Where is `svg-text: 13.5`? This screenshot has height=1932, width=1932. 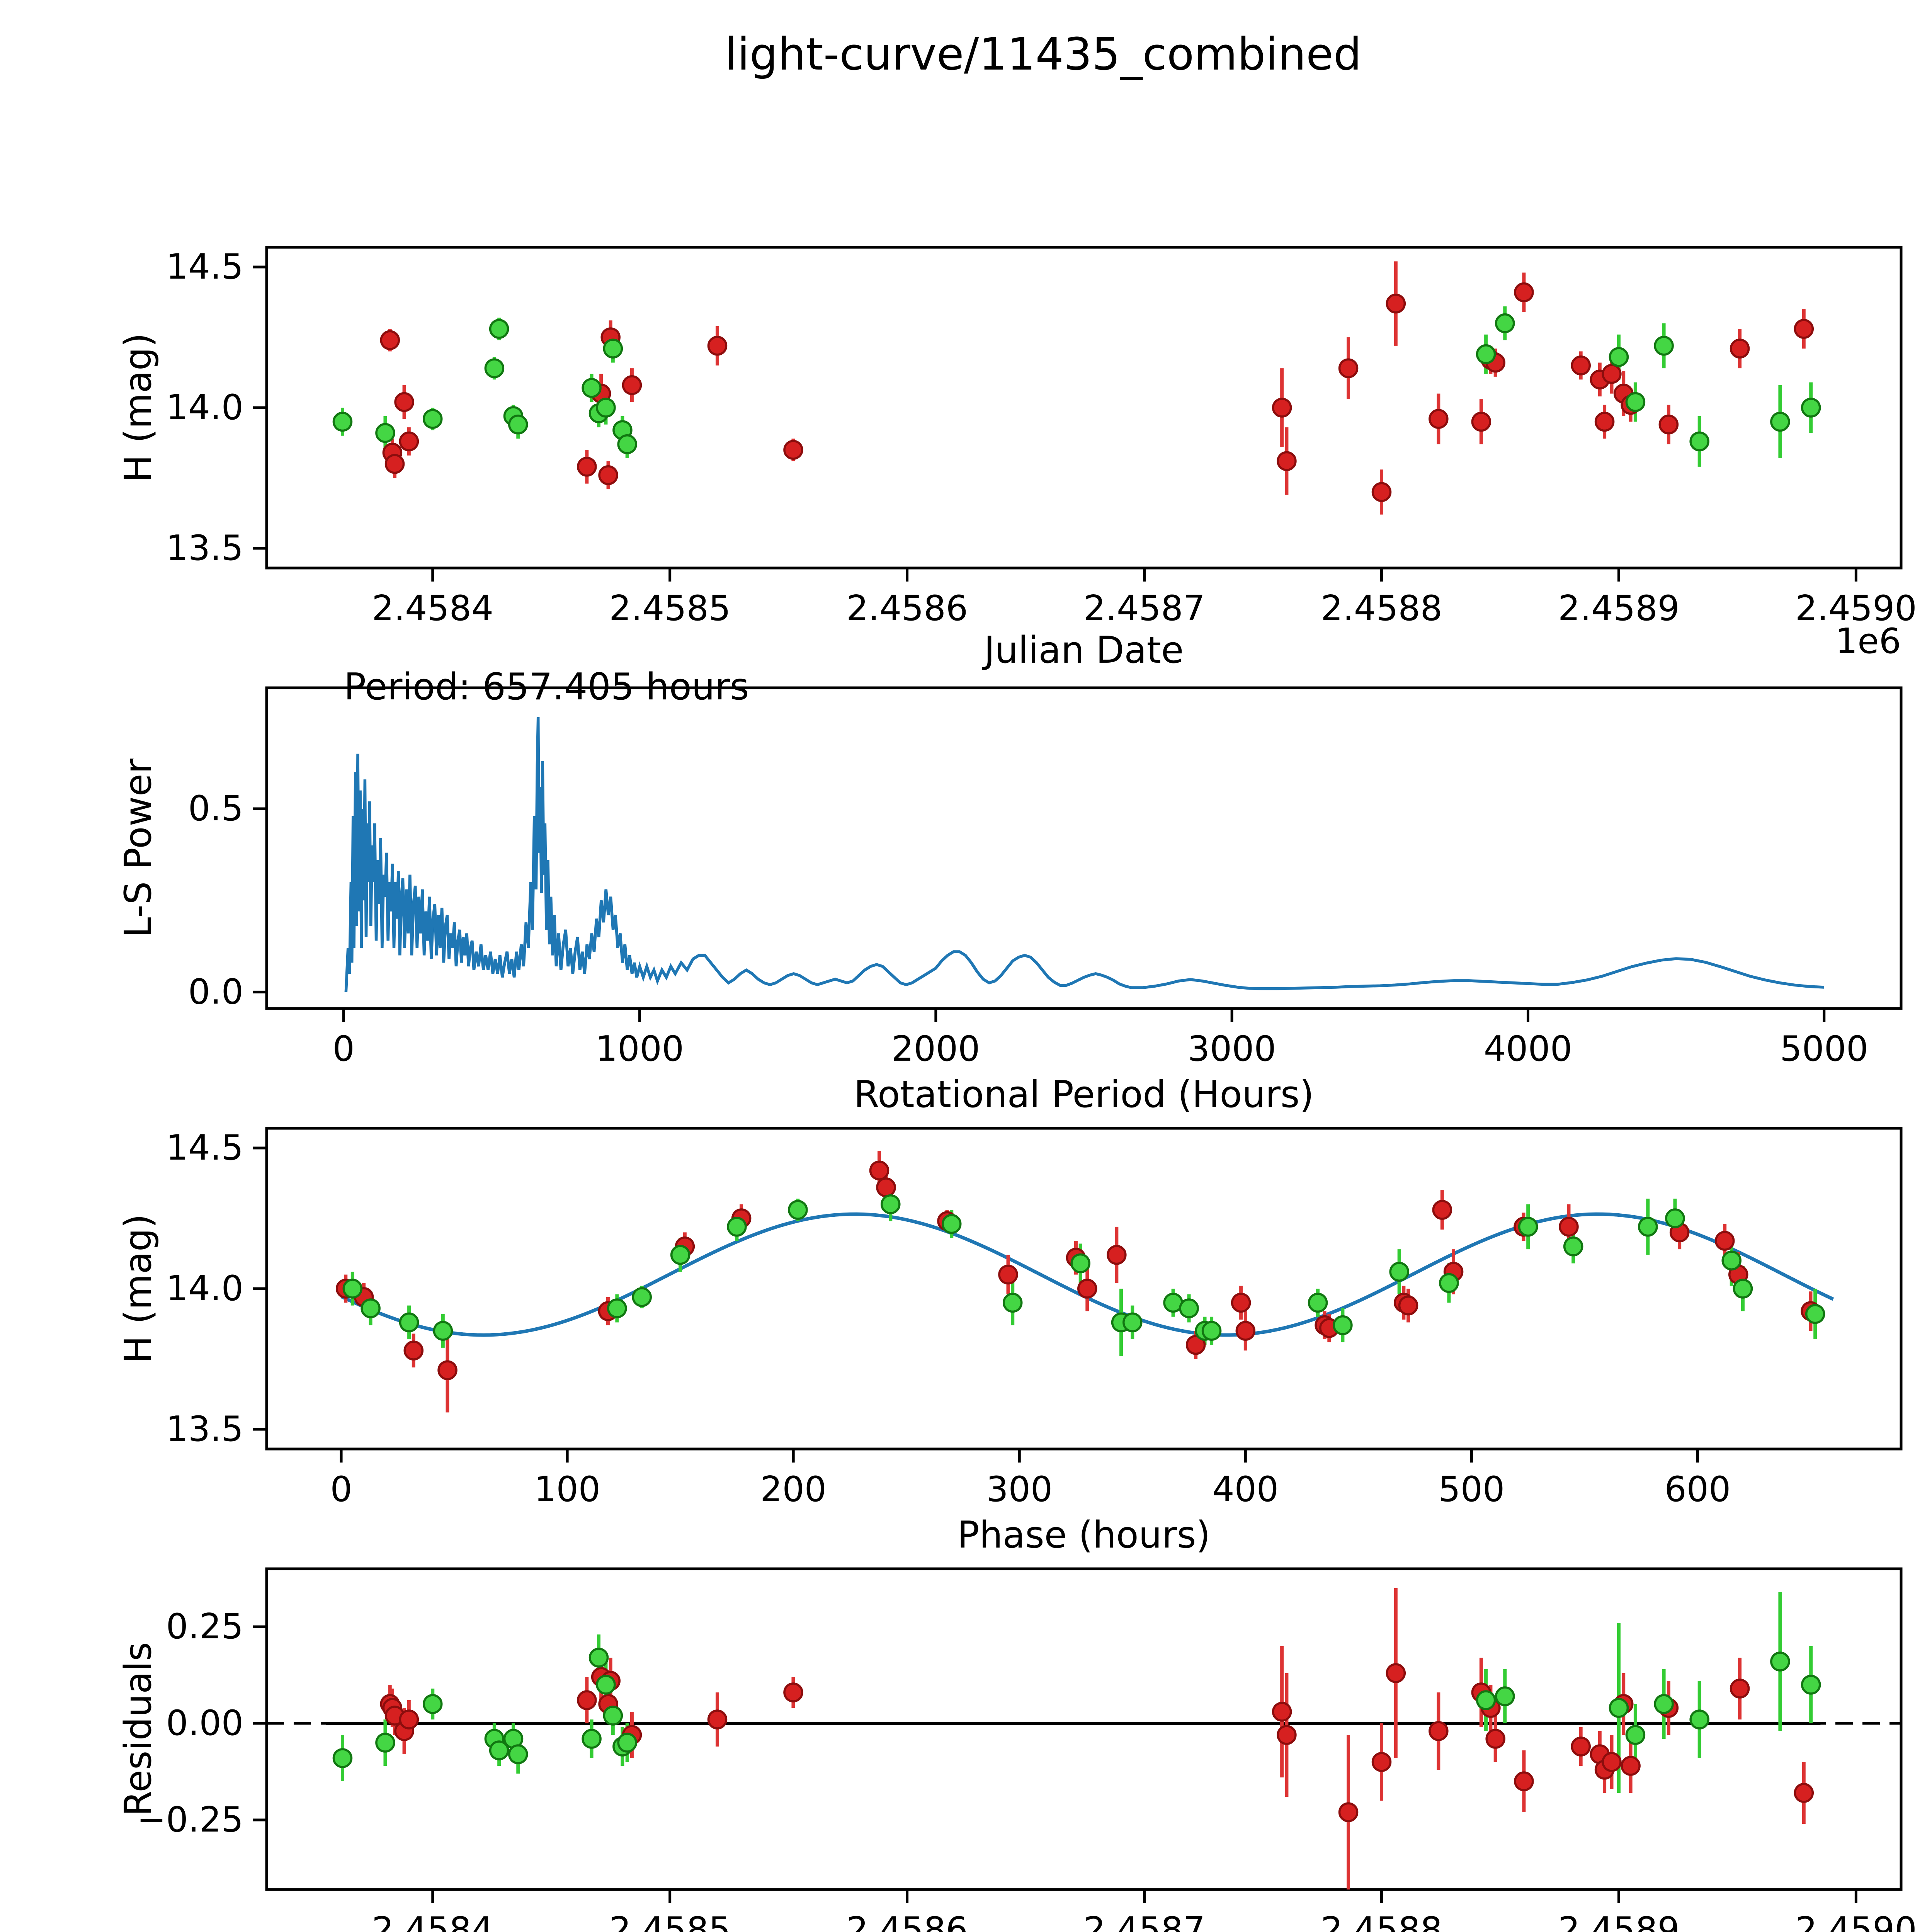
svg-text: 13.5 is located at coordinates (205, 548).